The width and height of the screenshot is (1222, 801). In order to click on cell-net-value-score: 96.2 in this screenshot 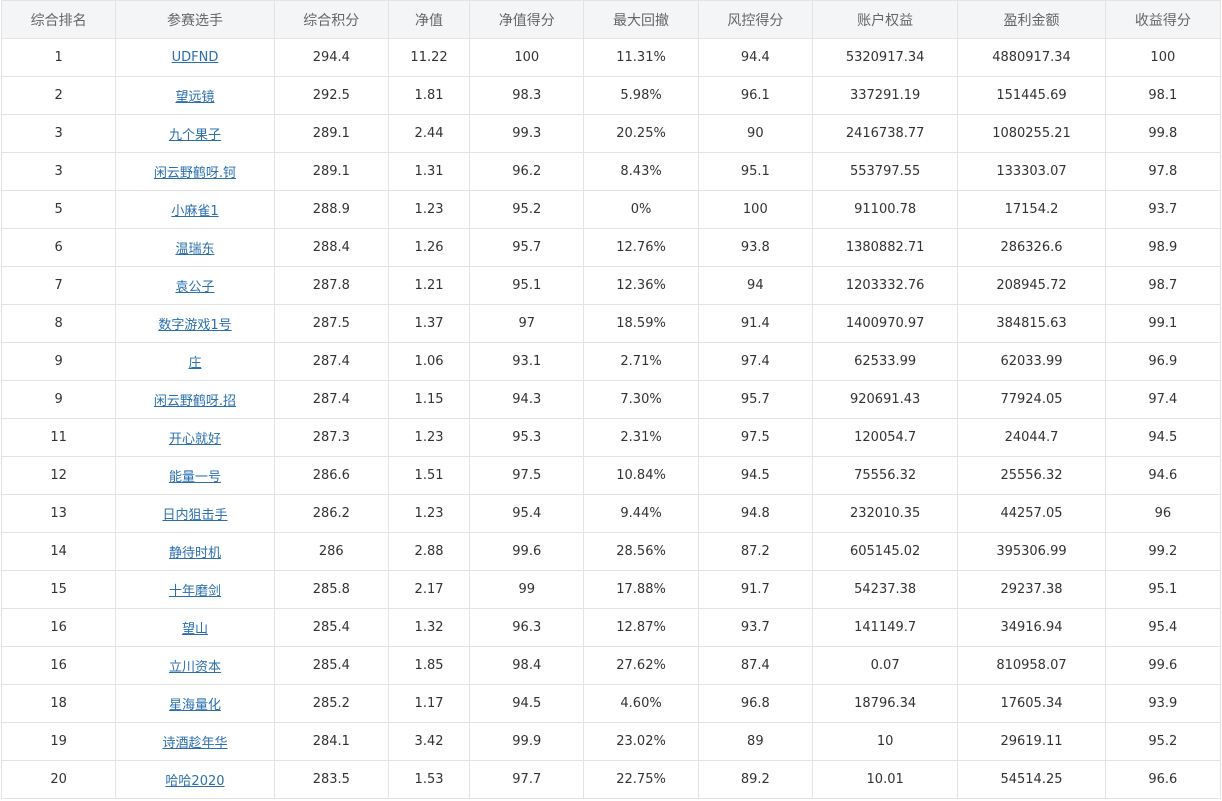, I will do `click(527, 171)`.